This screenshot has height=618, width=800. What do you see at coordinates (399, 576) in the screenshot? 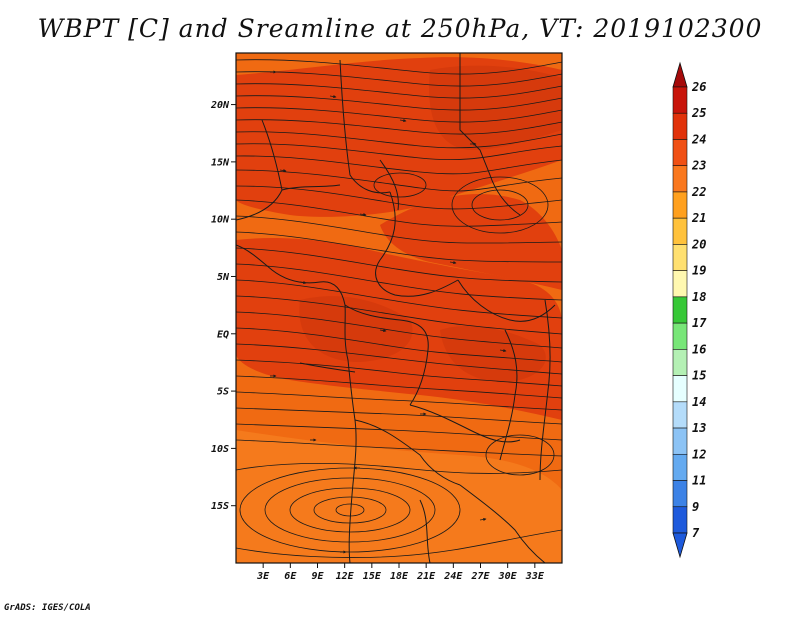
I see `lon-tick-label: 18E` at bounding box center [399, 576].